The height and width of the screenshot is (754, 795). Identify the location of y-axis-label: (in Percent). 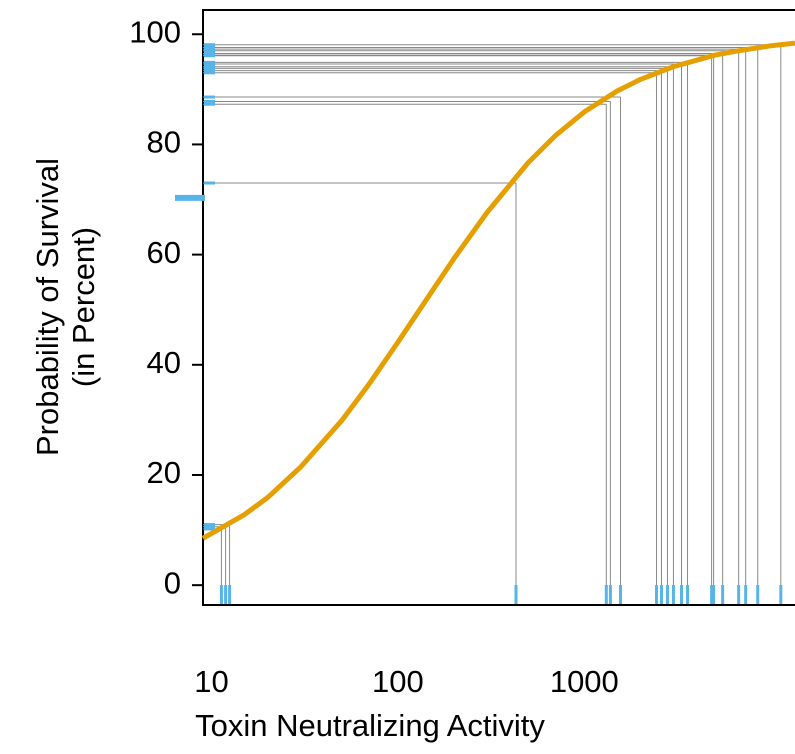
(83, 307).